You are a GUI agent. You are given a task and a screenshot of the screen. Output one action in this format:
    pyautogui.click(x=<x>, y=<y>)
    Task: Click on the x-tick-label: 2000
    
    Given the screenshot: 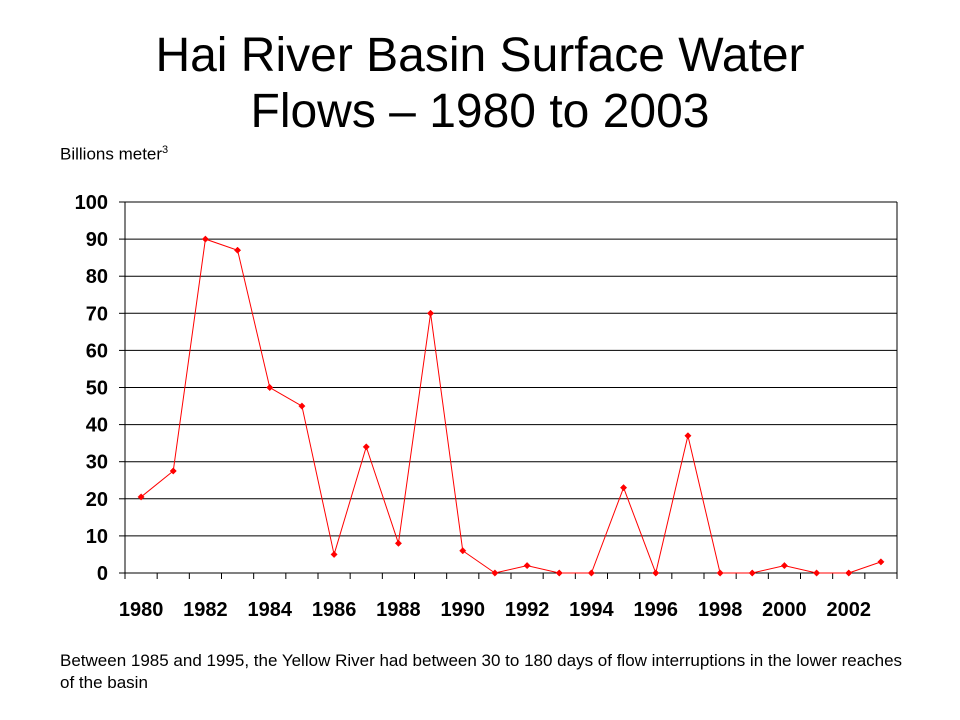 What is the action you would take?
    pyautogui.click(x=784, y=610)
    